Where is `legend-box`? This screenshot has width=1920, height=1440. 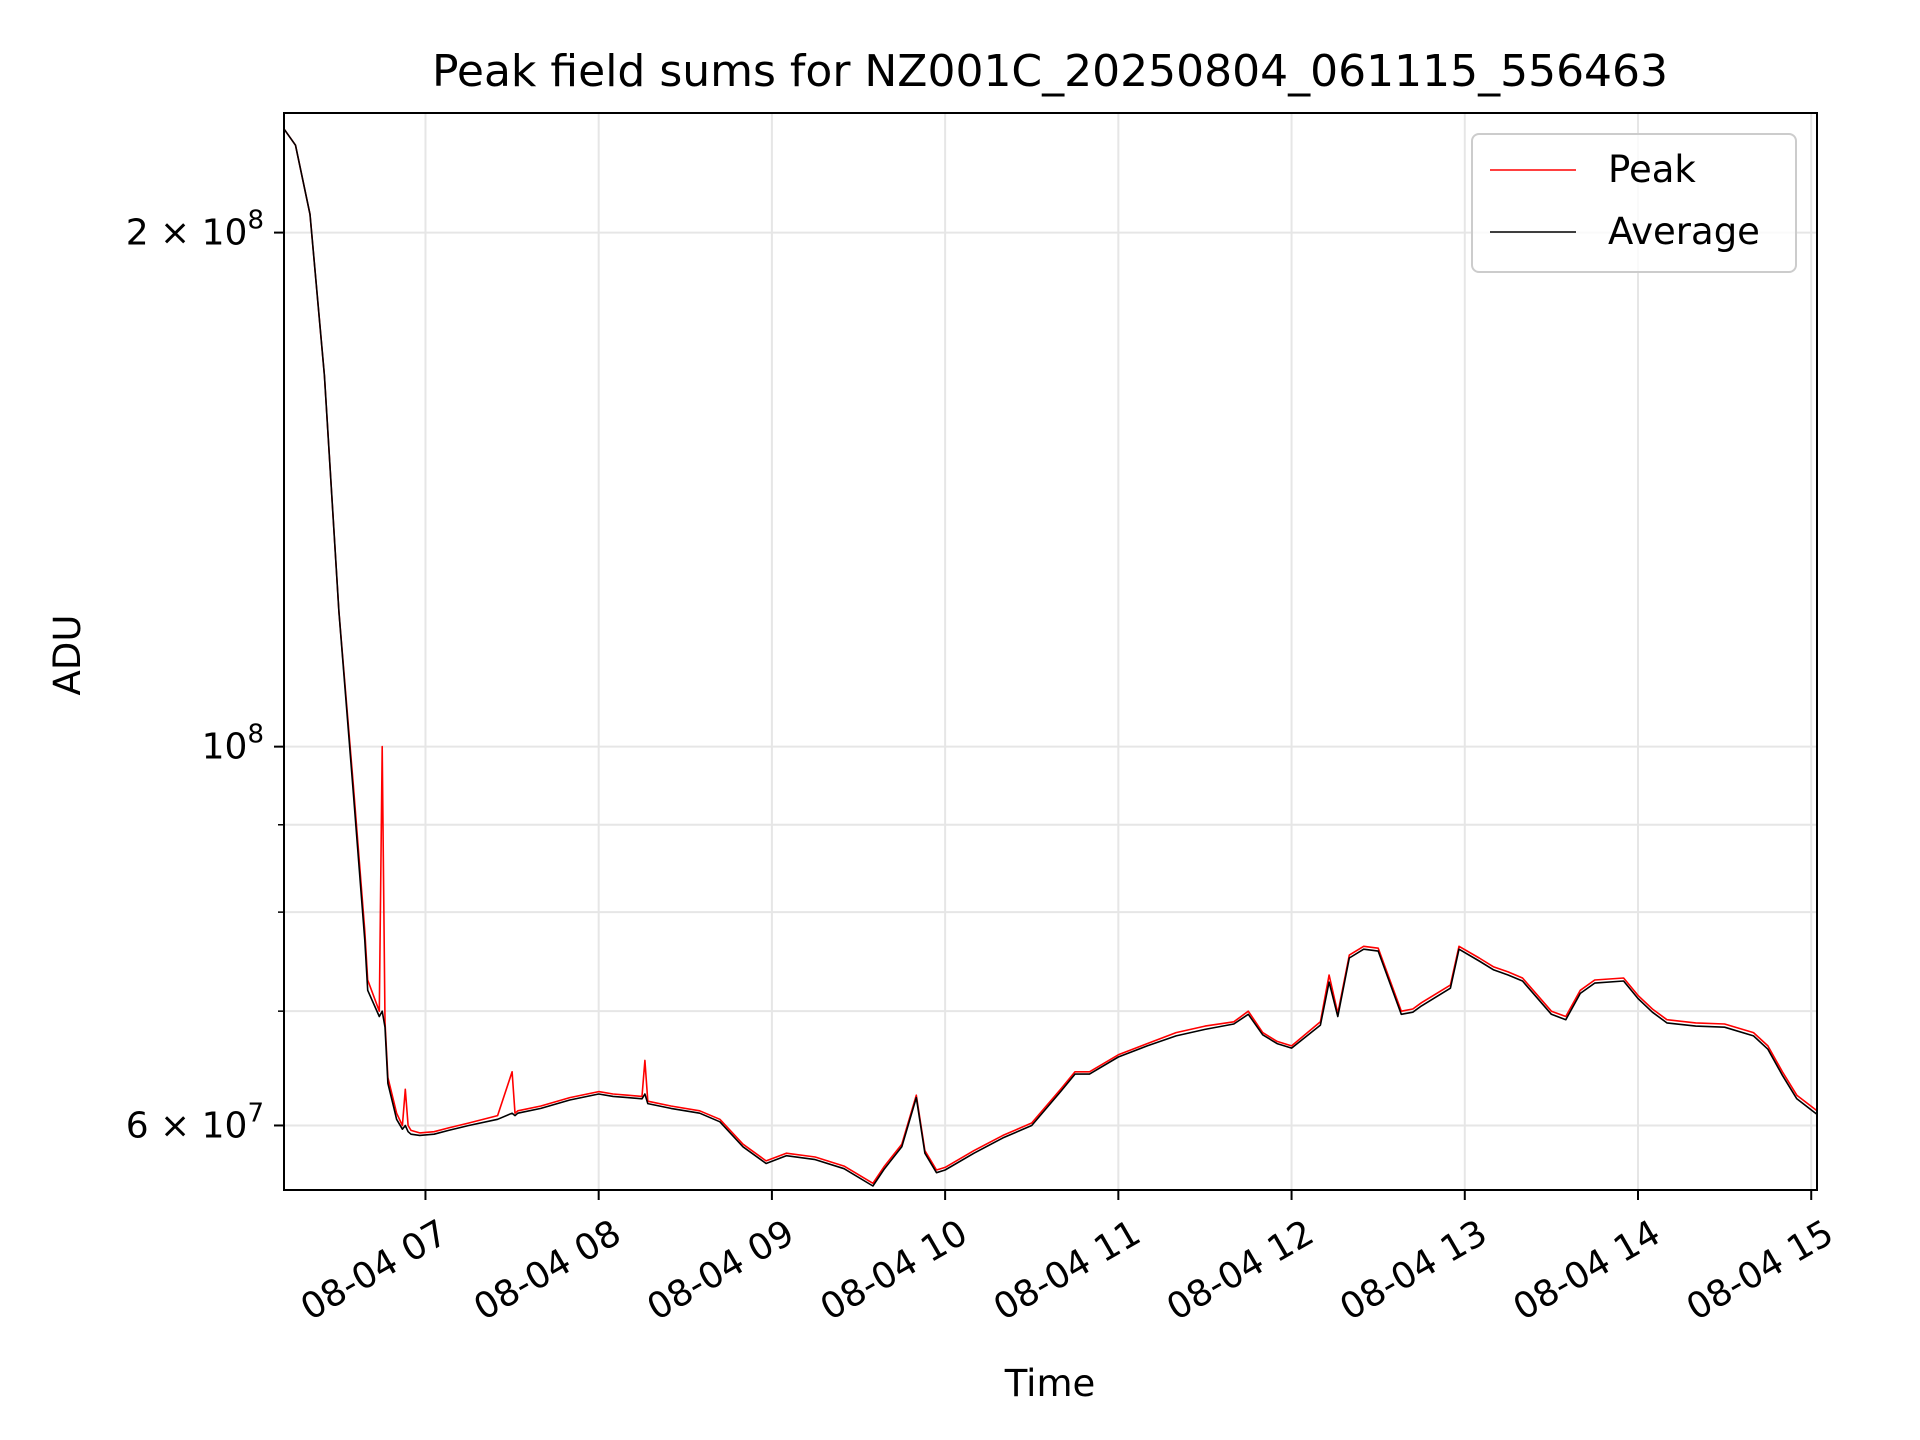 legend-box is located at coordinates (1634, 203).